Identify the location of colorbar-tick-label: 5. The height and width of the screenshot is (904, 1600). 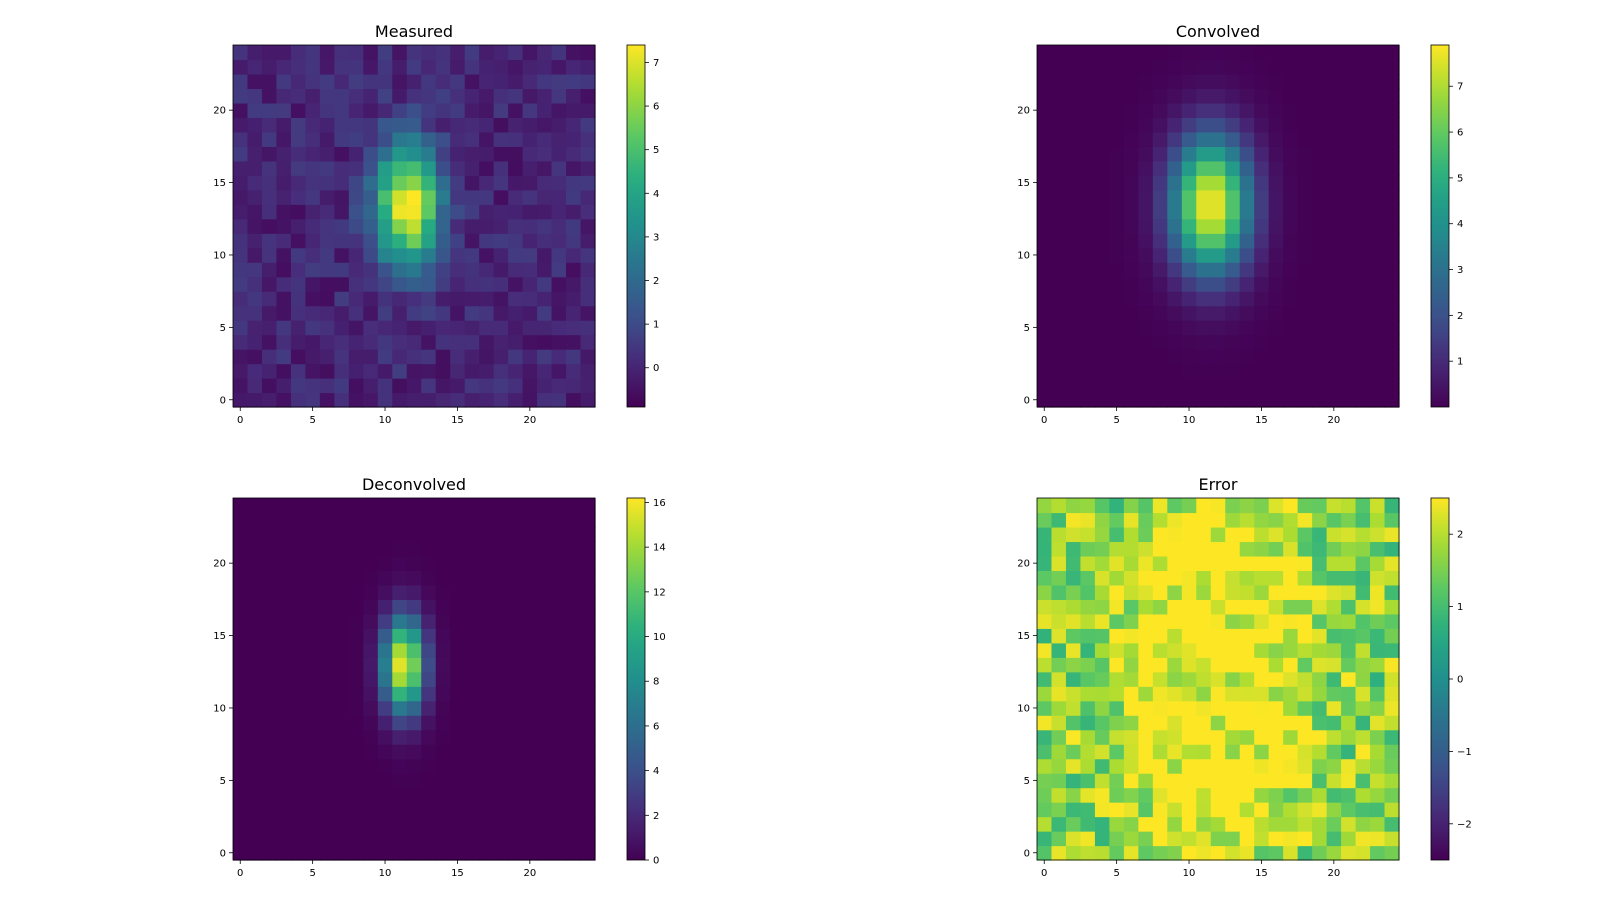
(656, 150).